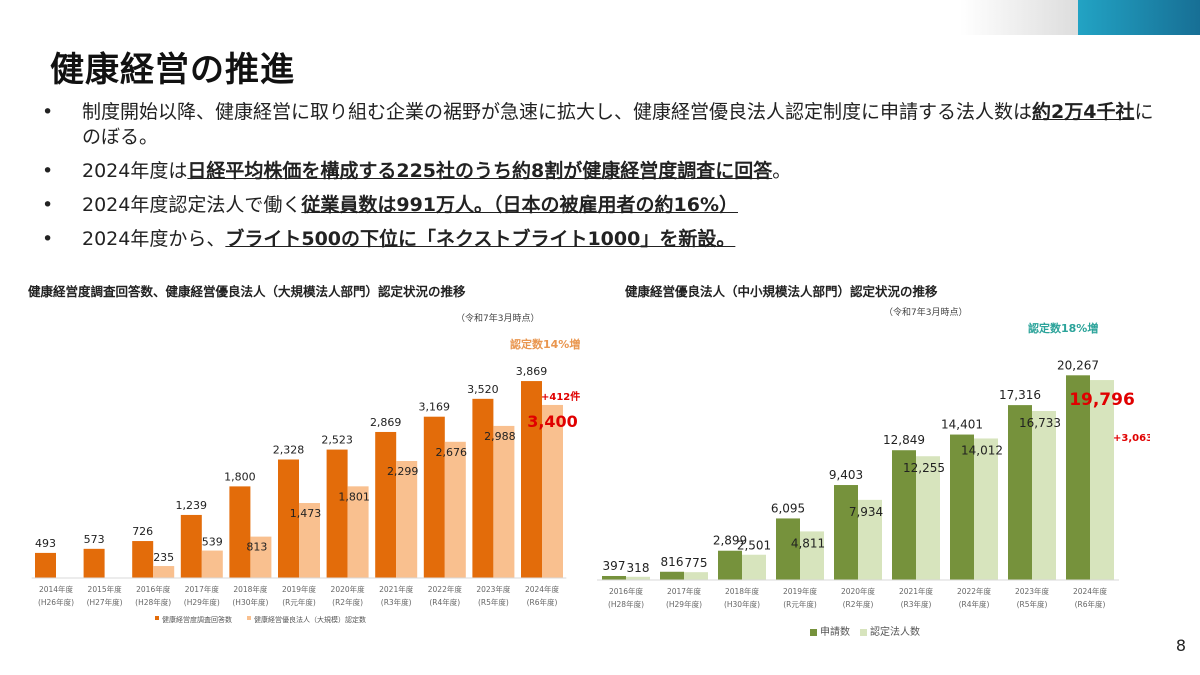  What do you see at coordinates (403, 471) in the screenshot?
I see `data-label: 2,299` at bounding box center [403, 471].